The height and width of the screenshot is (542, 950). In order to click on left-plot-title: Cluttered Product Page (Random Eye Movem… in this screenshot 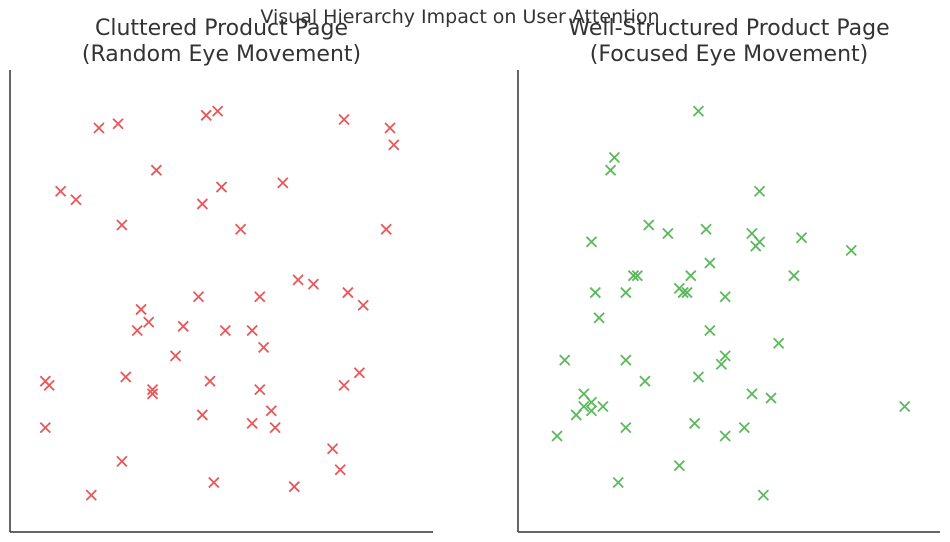, I will do `click(221, 42)`.